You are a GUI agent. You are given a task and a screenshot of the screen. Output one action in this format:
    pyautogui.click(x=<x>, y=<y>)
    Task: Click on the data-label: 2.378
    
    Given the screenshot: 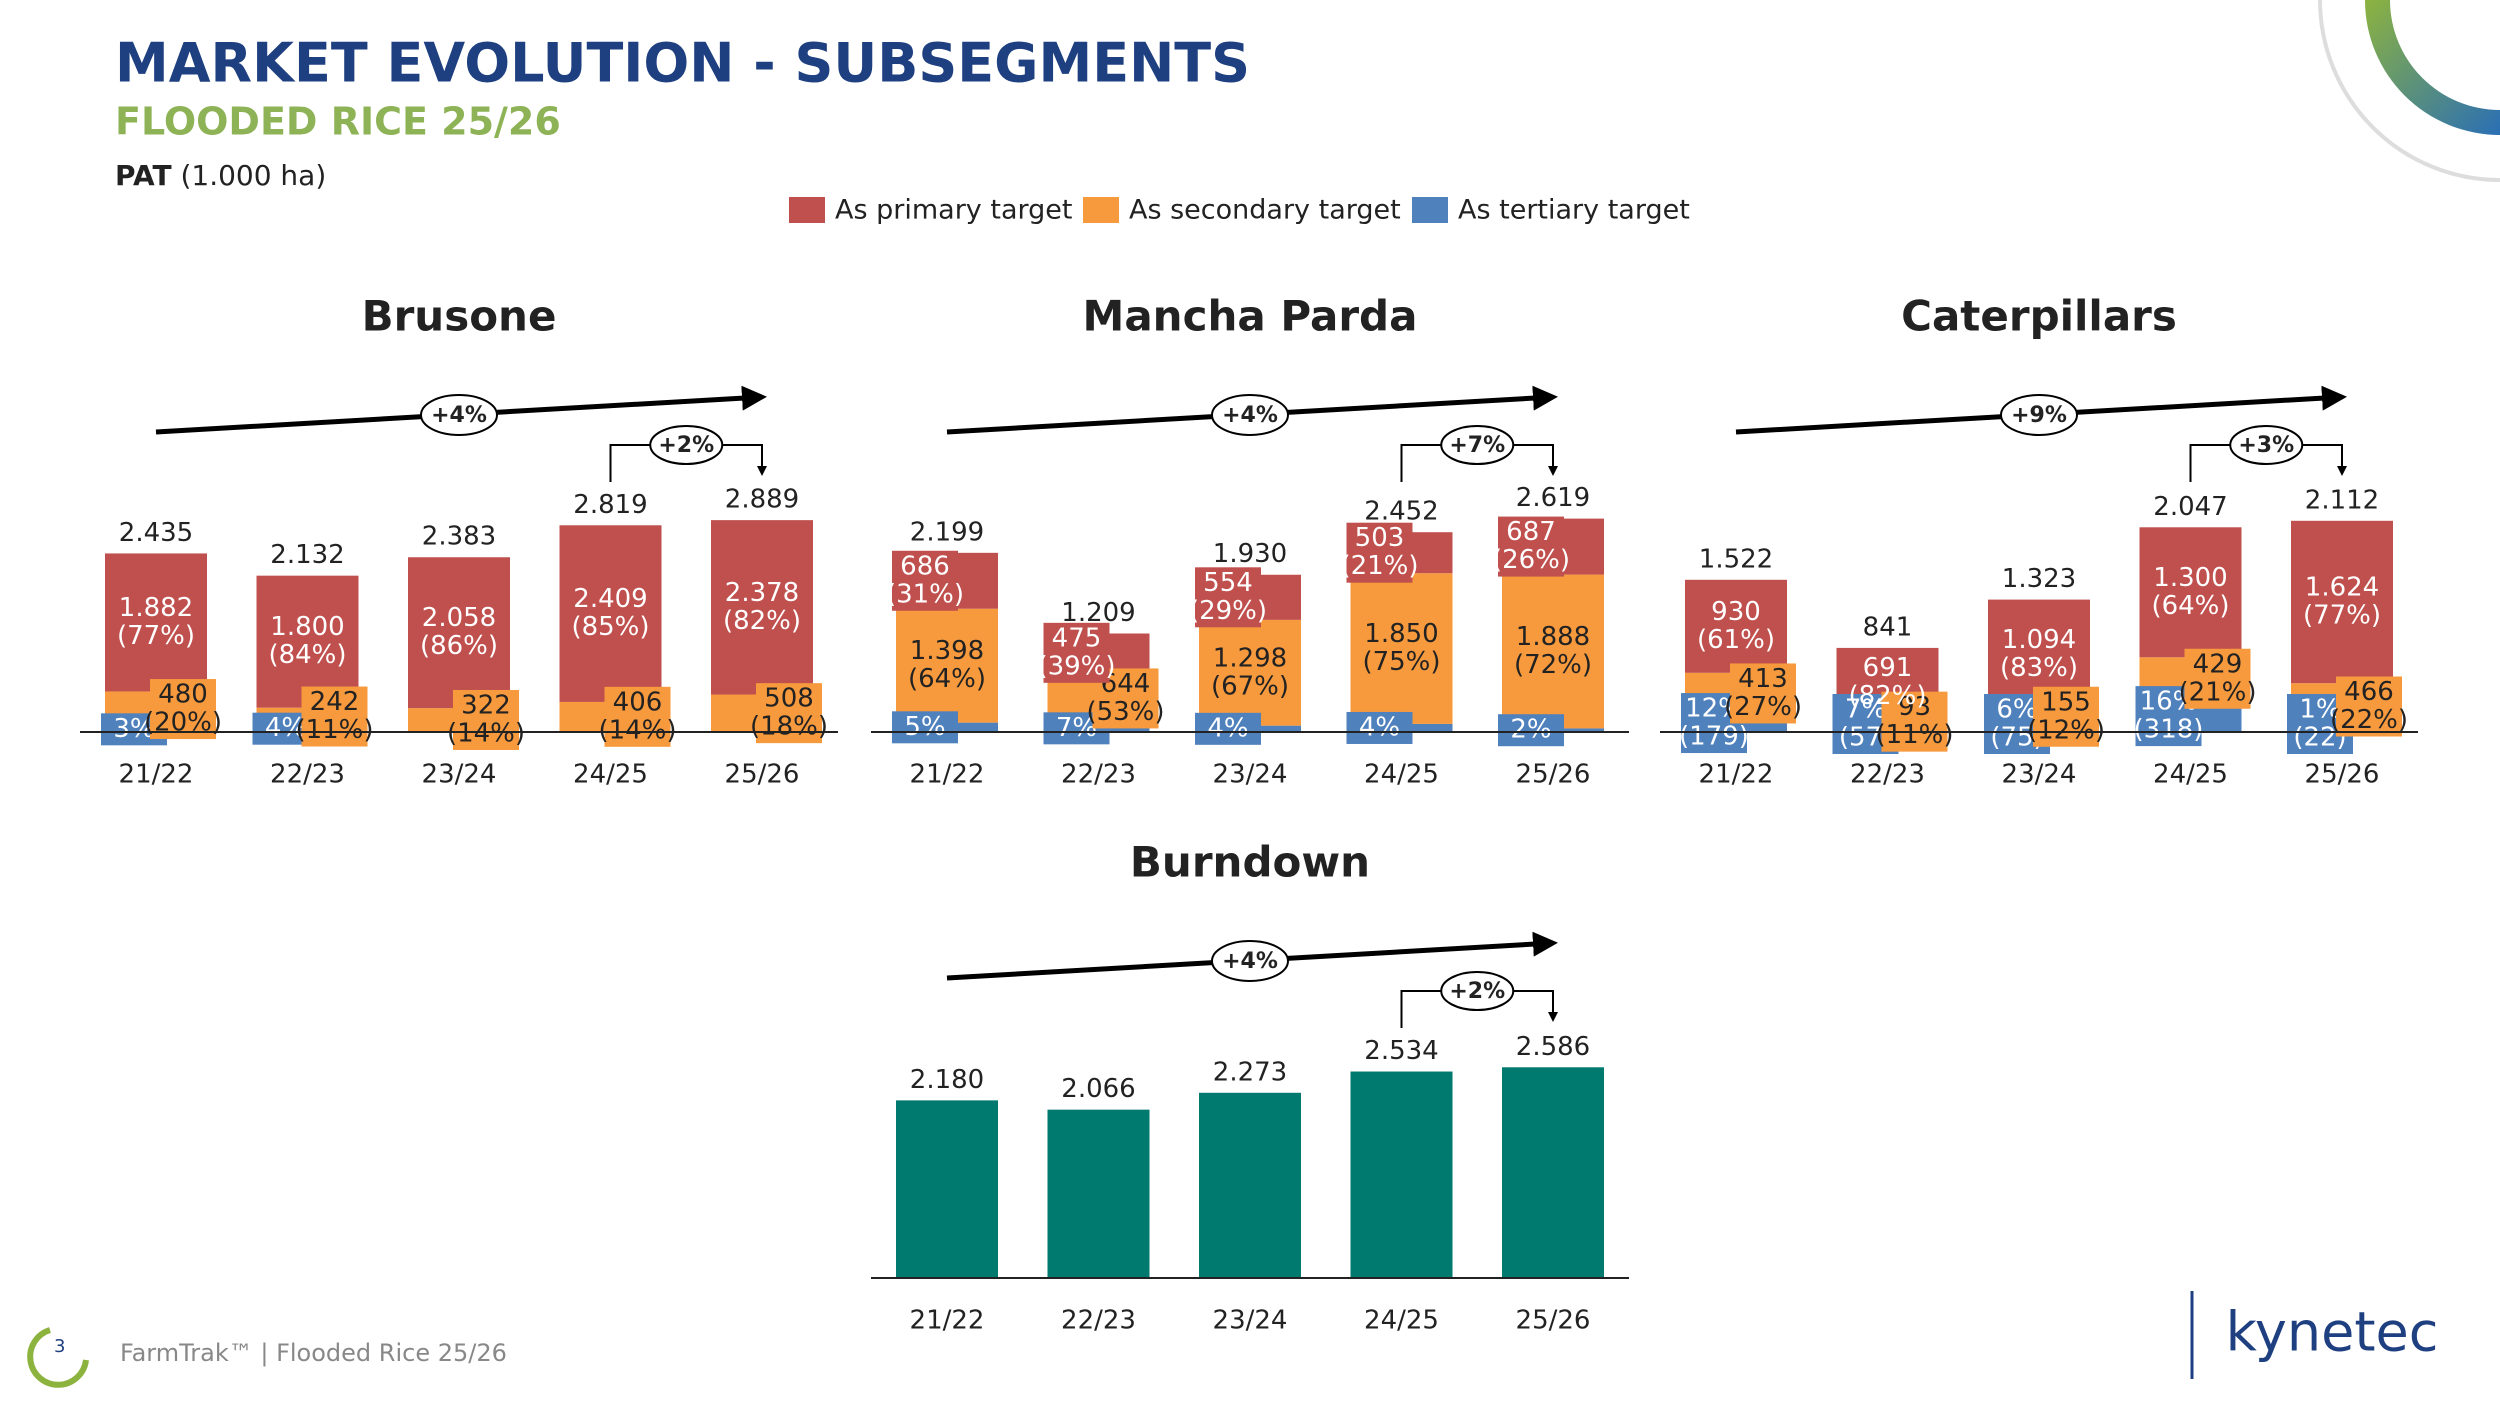 What is the action you would take?
    pyautogui.click(x=762, y=593)
    